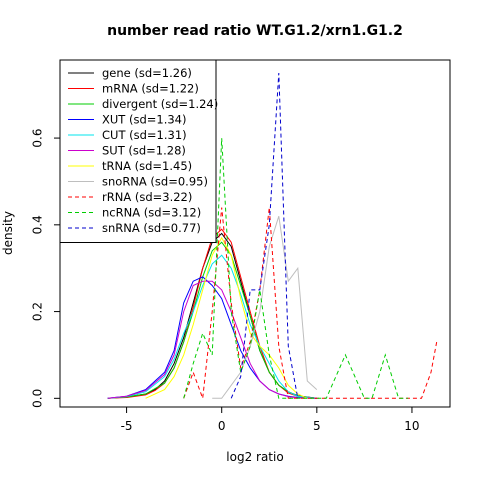 The width and height of the screenshot is (480, 480). Describe the element at coordinates (160, 104) in the screenshot. I see `legend-label: divergent (sd=1.24)` at that location.